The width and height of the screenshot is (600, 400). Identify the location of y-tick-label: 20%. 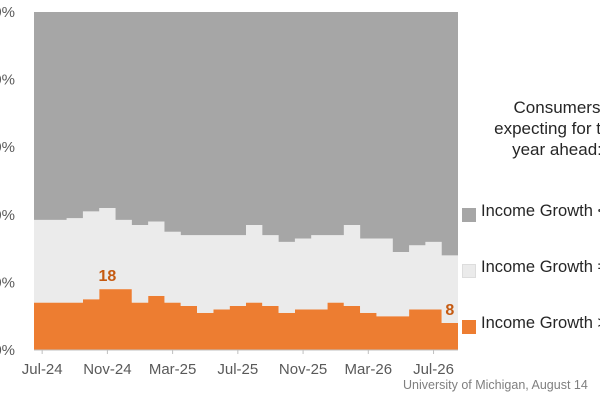
(7, 282).